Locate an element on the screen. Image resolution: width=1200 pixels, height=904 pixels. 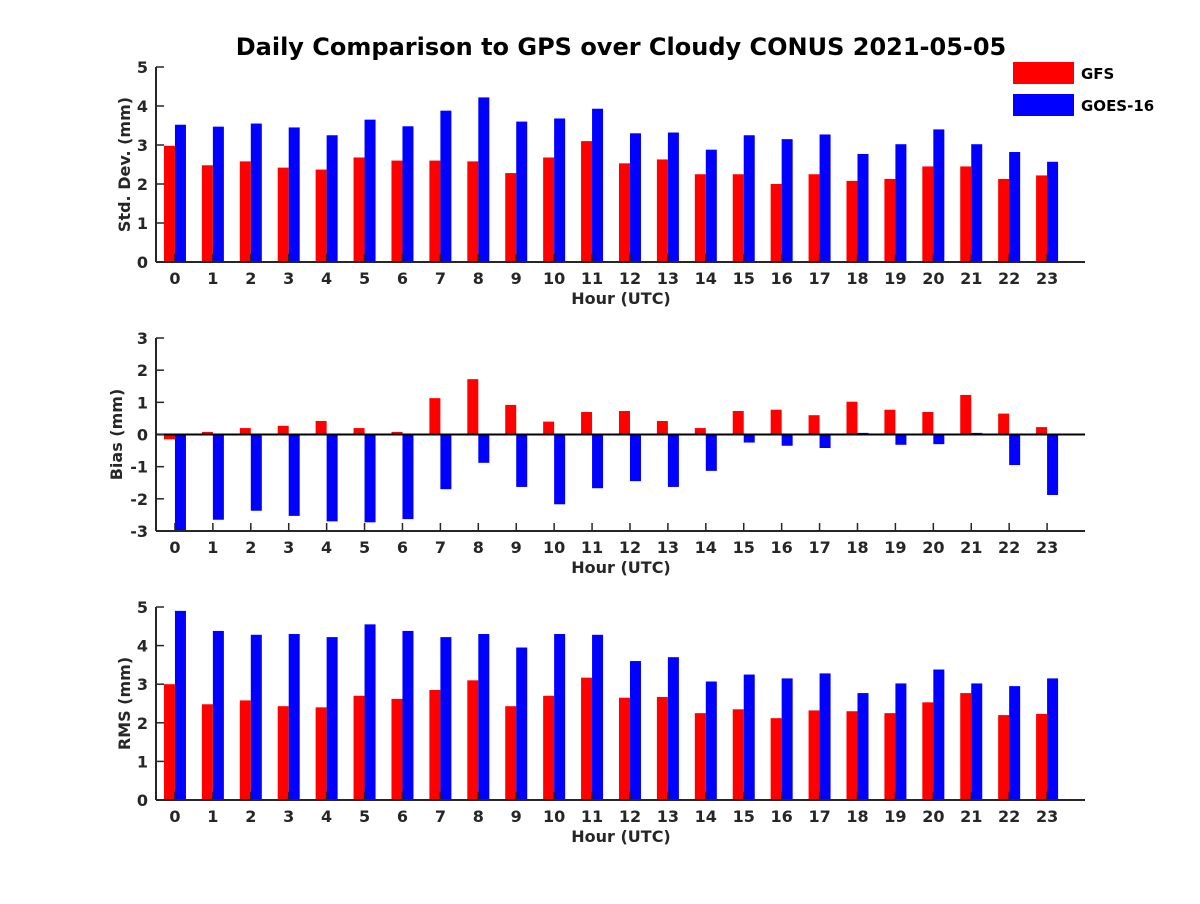
chart-legend: GFS GOES-16 is located at coordinates (1083, 89).